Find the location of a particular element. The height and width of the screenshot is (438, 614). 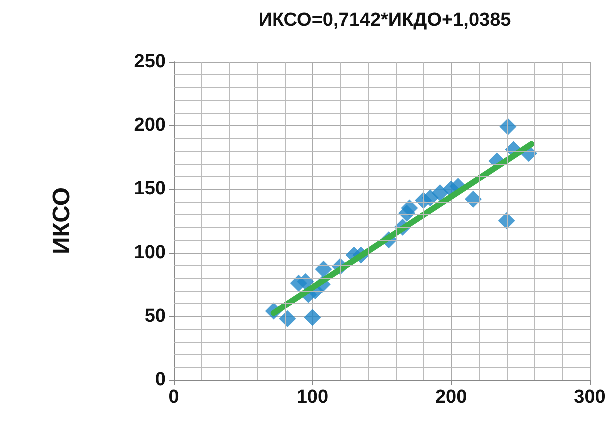

y-tick-label: 200 is located at coordinates (150, 125).